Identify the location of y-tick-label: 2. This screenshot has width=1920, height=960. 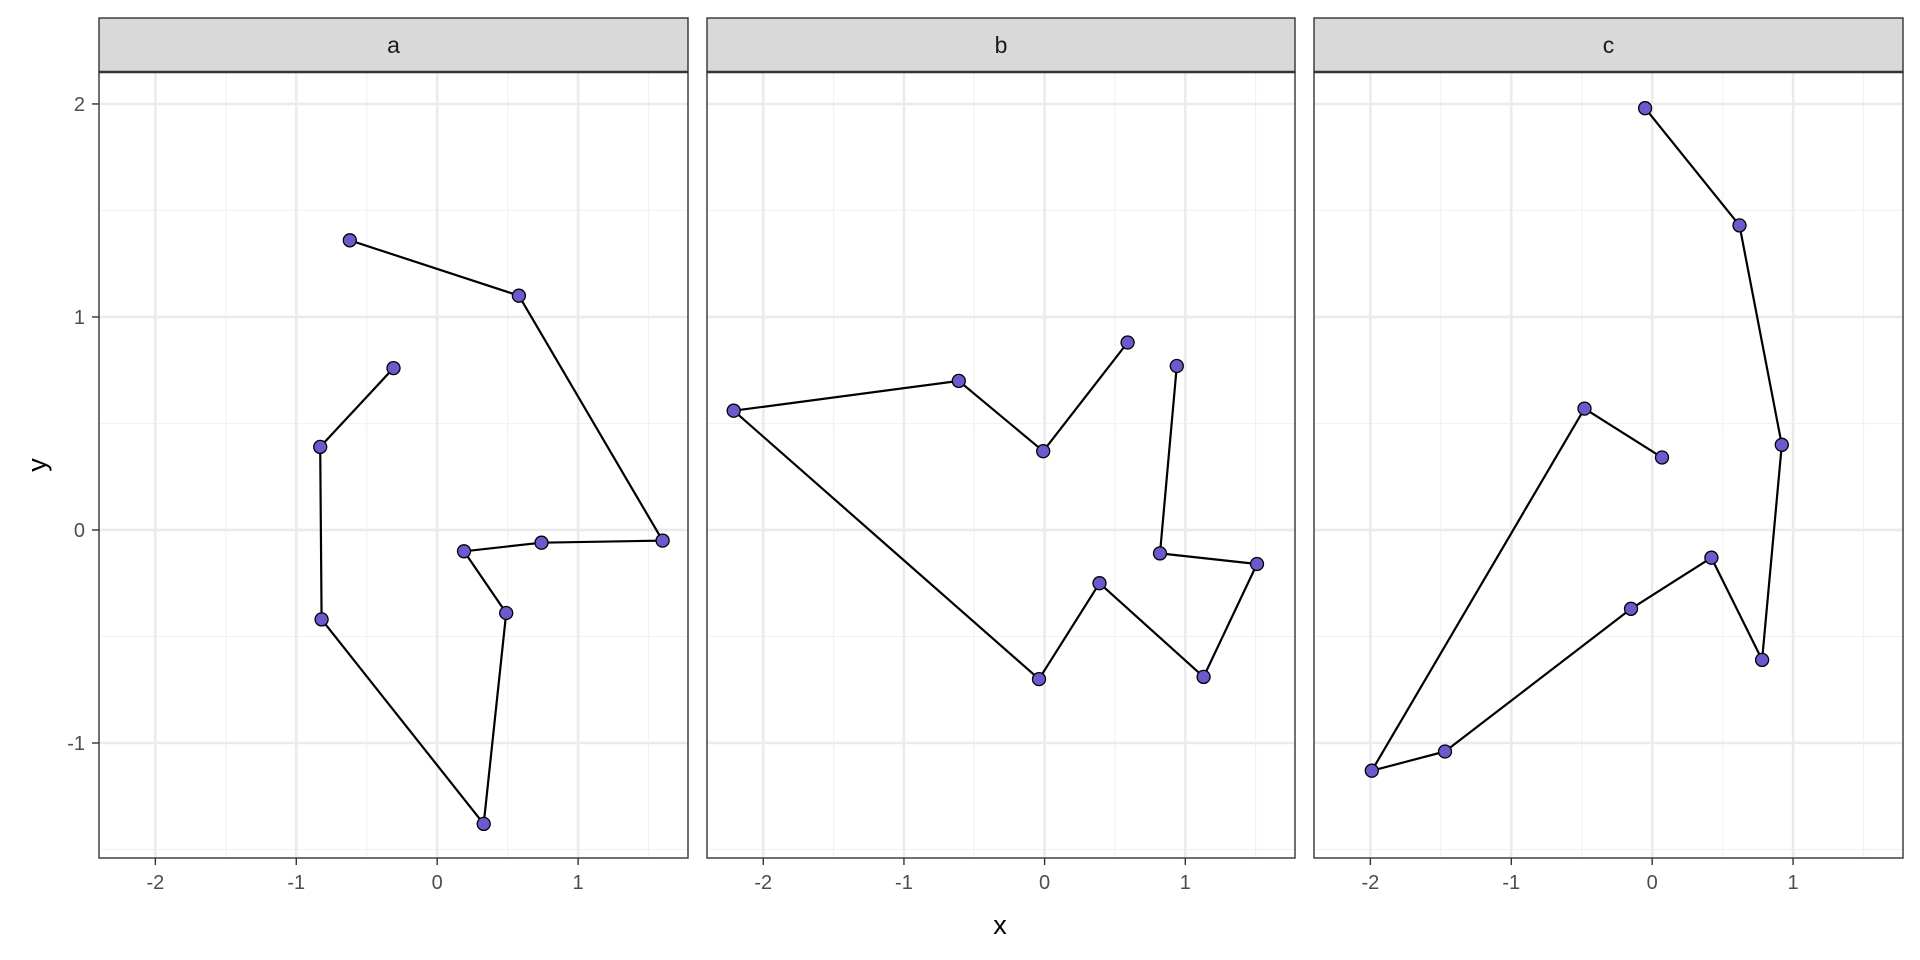
(79, 105).